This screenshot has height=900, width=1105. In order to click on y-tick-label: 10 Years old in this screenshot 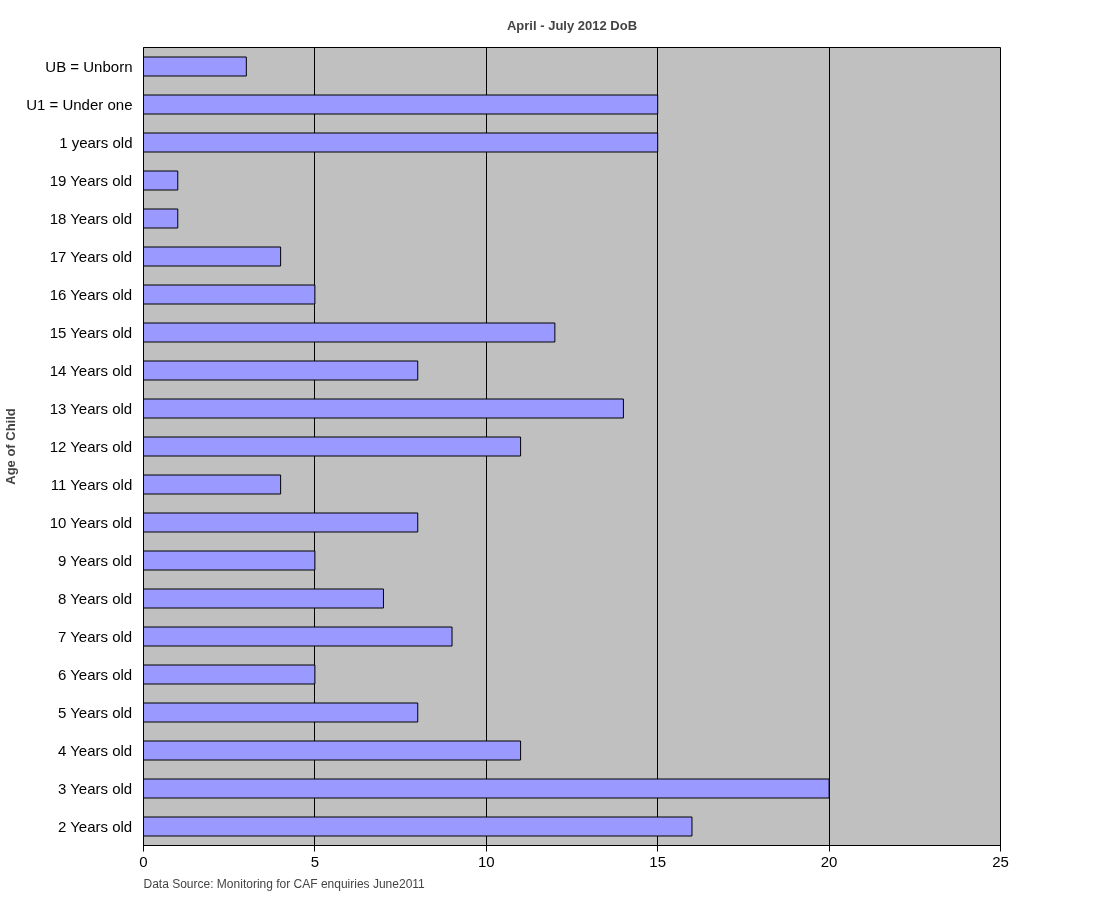, I will do `click(91, 522)`.